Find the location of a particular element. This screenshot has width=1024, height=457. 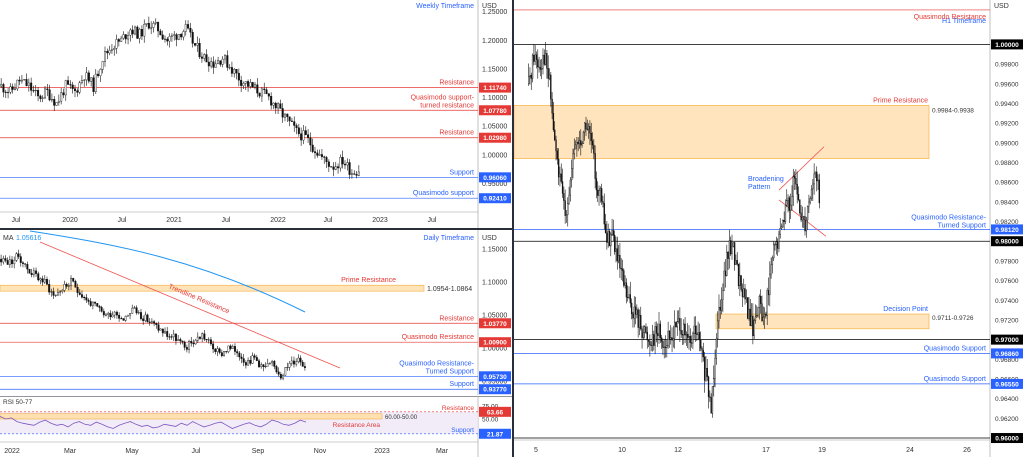

h1-prime-resistance-zone is located at coordinates (722, 132).